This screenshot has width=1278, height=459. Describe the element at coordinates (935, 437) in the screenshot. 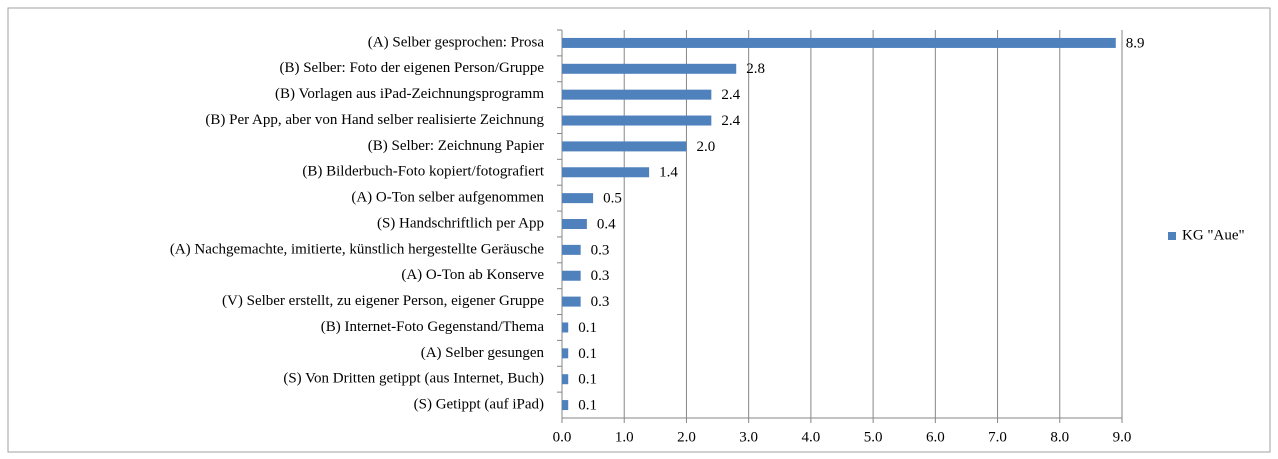

I see `x-tick-label: 6.0` at that location.